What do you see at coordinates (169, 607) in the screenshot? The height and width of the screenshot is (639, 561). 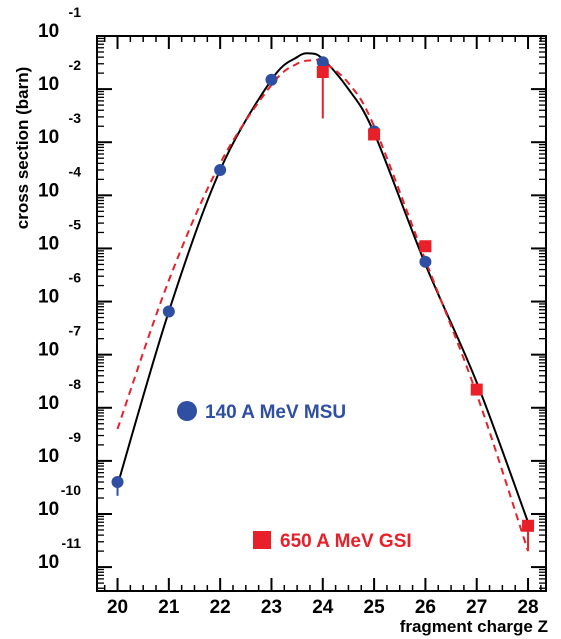 I see `x-tick-label: 21` at bounding box center [169, 607].